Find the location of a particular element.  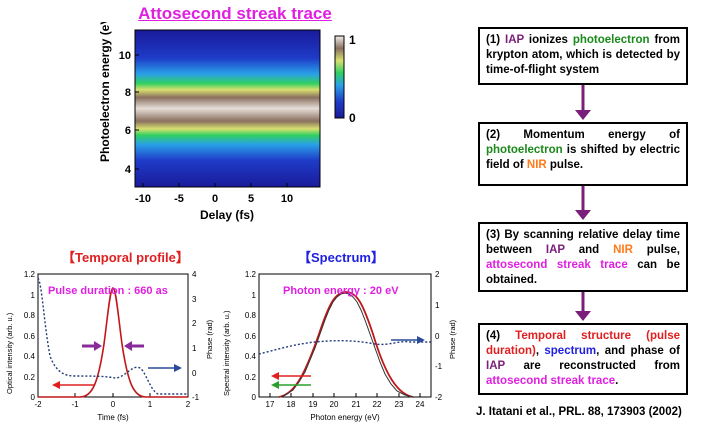

streak-heatmap is located at coordinates (227, 108).